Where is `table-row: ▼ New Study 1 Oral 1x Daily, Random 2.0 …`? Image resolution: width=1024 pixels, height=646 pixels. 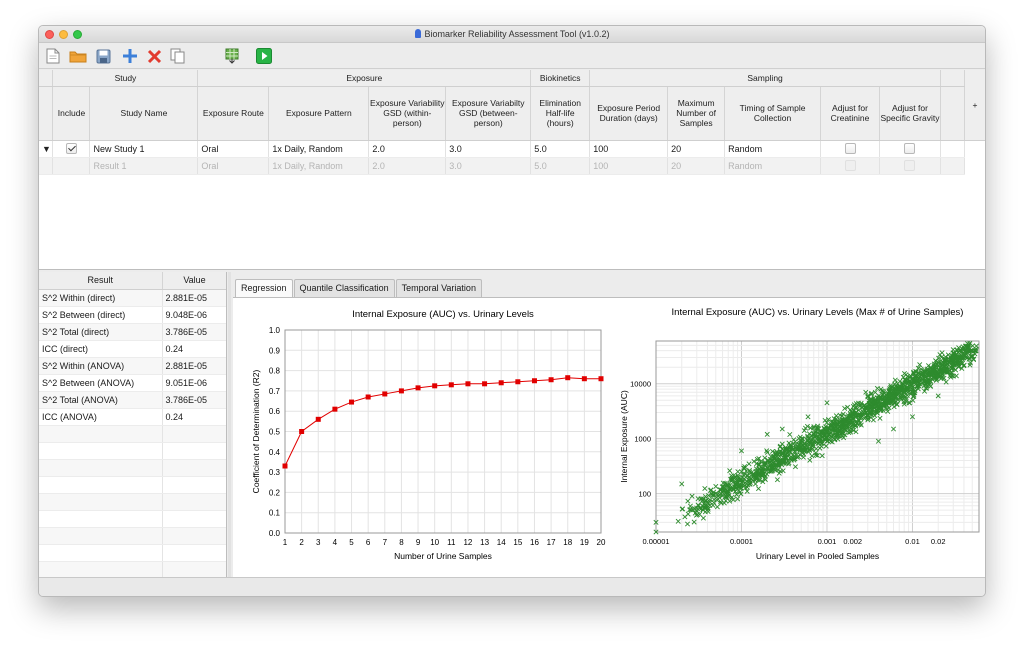
table-row: ▼ New Study 1 Oral 1x Daily, Random 2.0 … is located at coordinates (512, 149).